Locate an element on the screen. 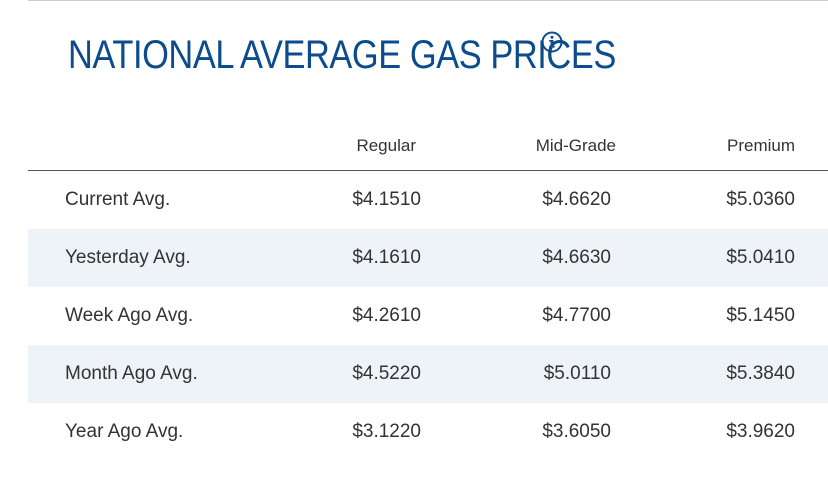  table-row: Year Ago Avg. $3.1220 $3.6050 $3.9620 is located at coordinates (428, 432).